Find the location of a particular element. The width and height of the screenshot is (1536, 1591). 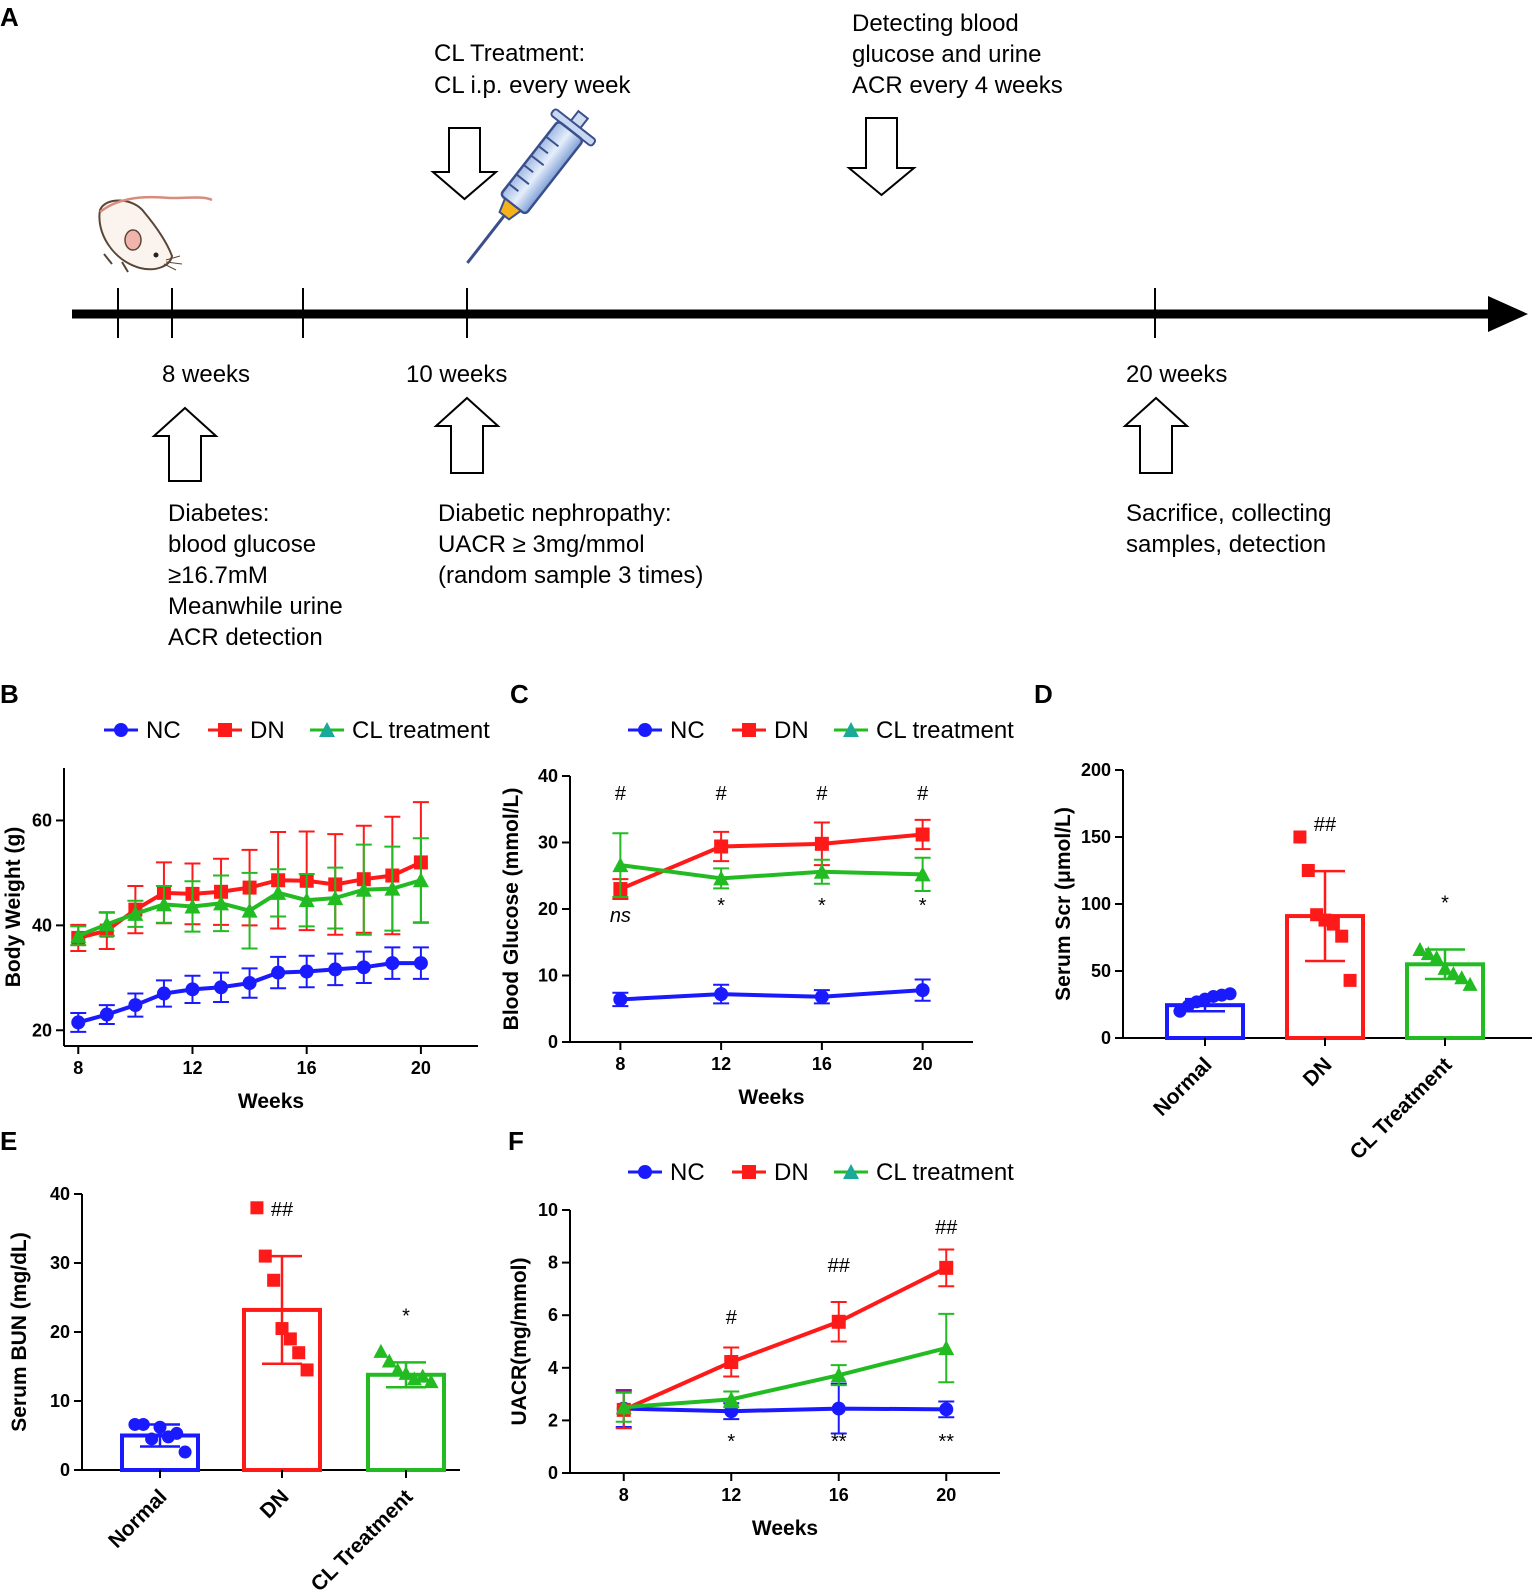

timeline-arrowhead-icon is located at coordinates (1508, 314).